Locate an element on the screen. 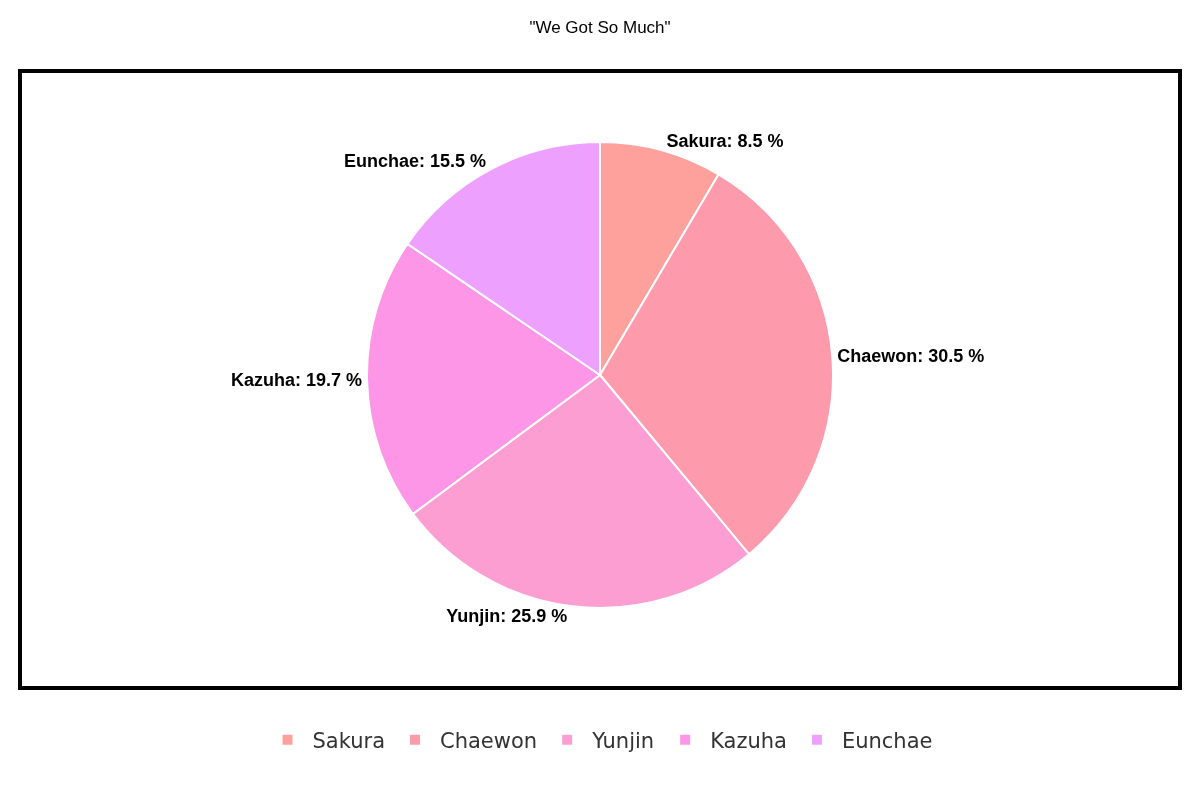 This screenshot has width=1200, height=800. chart-title: "We Got So Much" is located at coordinates (600, 27).